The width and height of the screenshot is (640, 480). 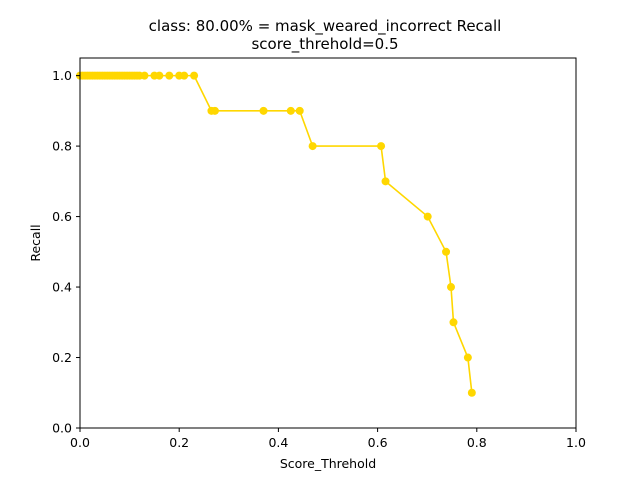 What do you see at coordinates (324, 44) in the screenshot?
I see `chart-subtitle: score_threhold=0.5` at bounding box center [324, 44].